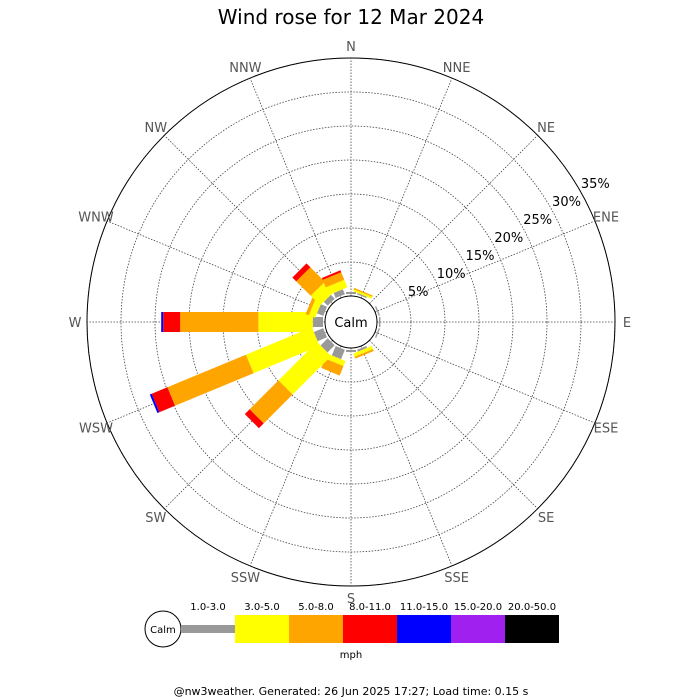 This screenshot has height=700, width=700. I want to click on direction-label-sse: SSE, so click(456, 578).